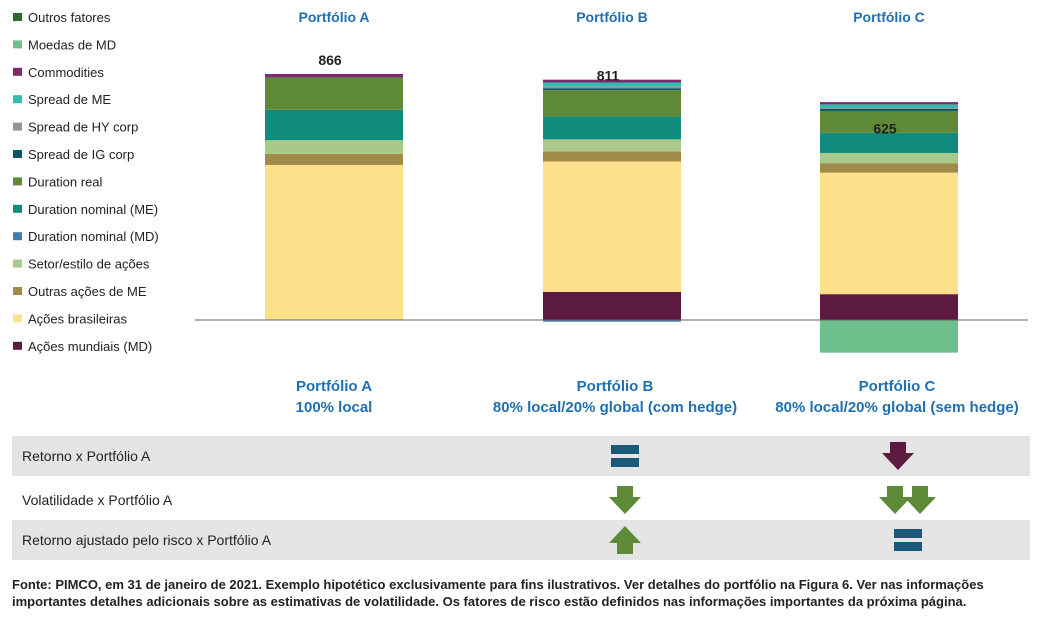  I want to click on legend-label: Spread de HY corp, so click(83, 127).